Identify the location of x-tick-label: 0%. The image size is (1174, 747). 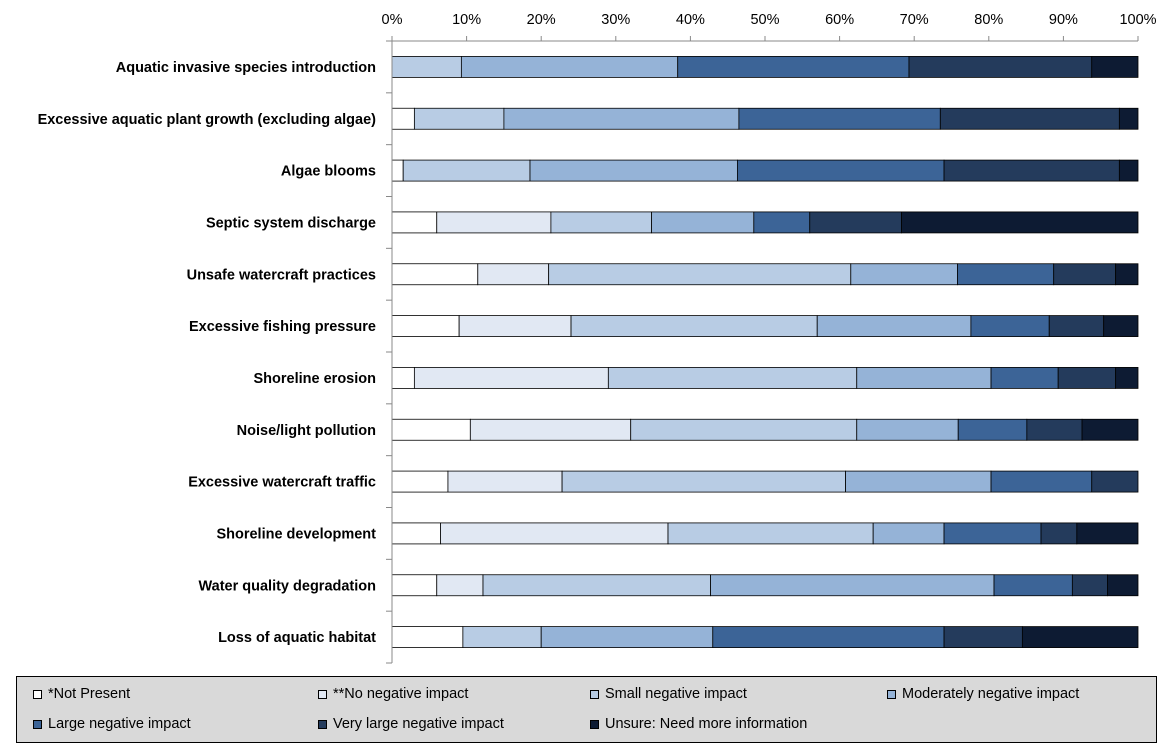
(392, 20).